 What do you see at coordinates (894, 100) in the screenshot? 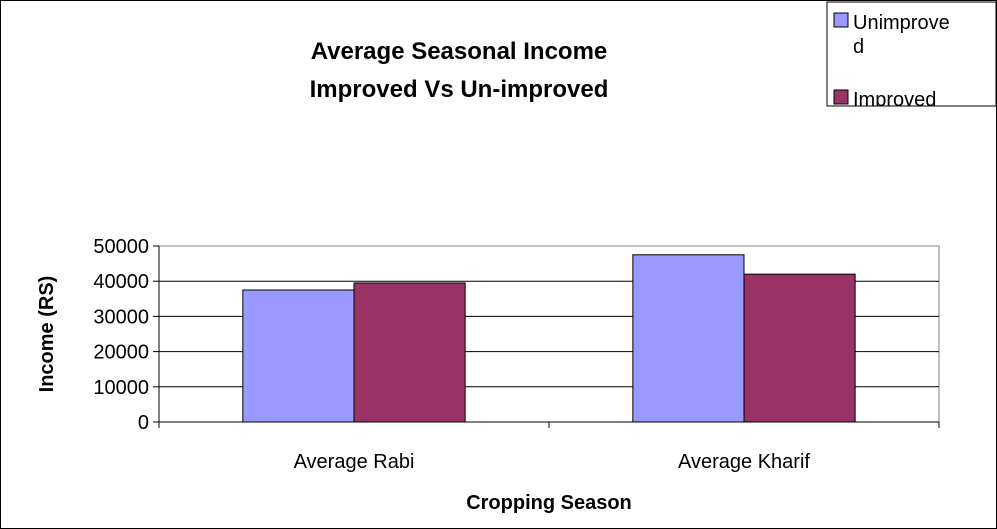
I see `legend-label: Improved` at bounding box center [894, 100].